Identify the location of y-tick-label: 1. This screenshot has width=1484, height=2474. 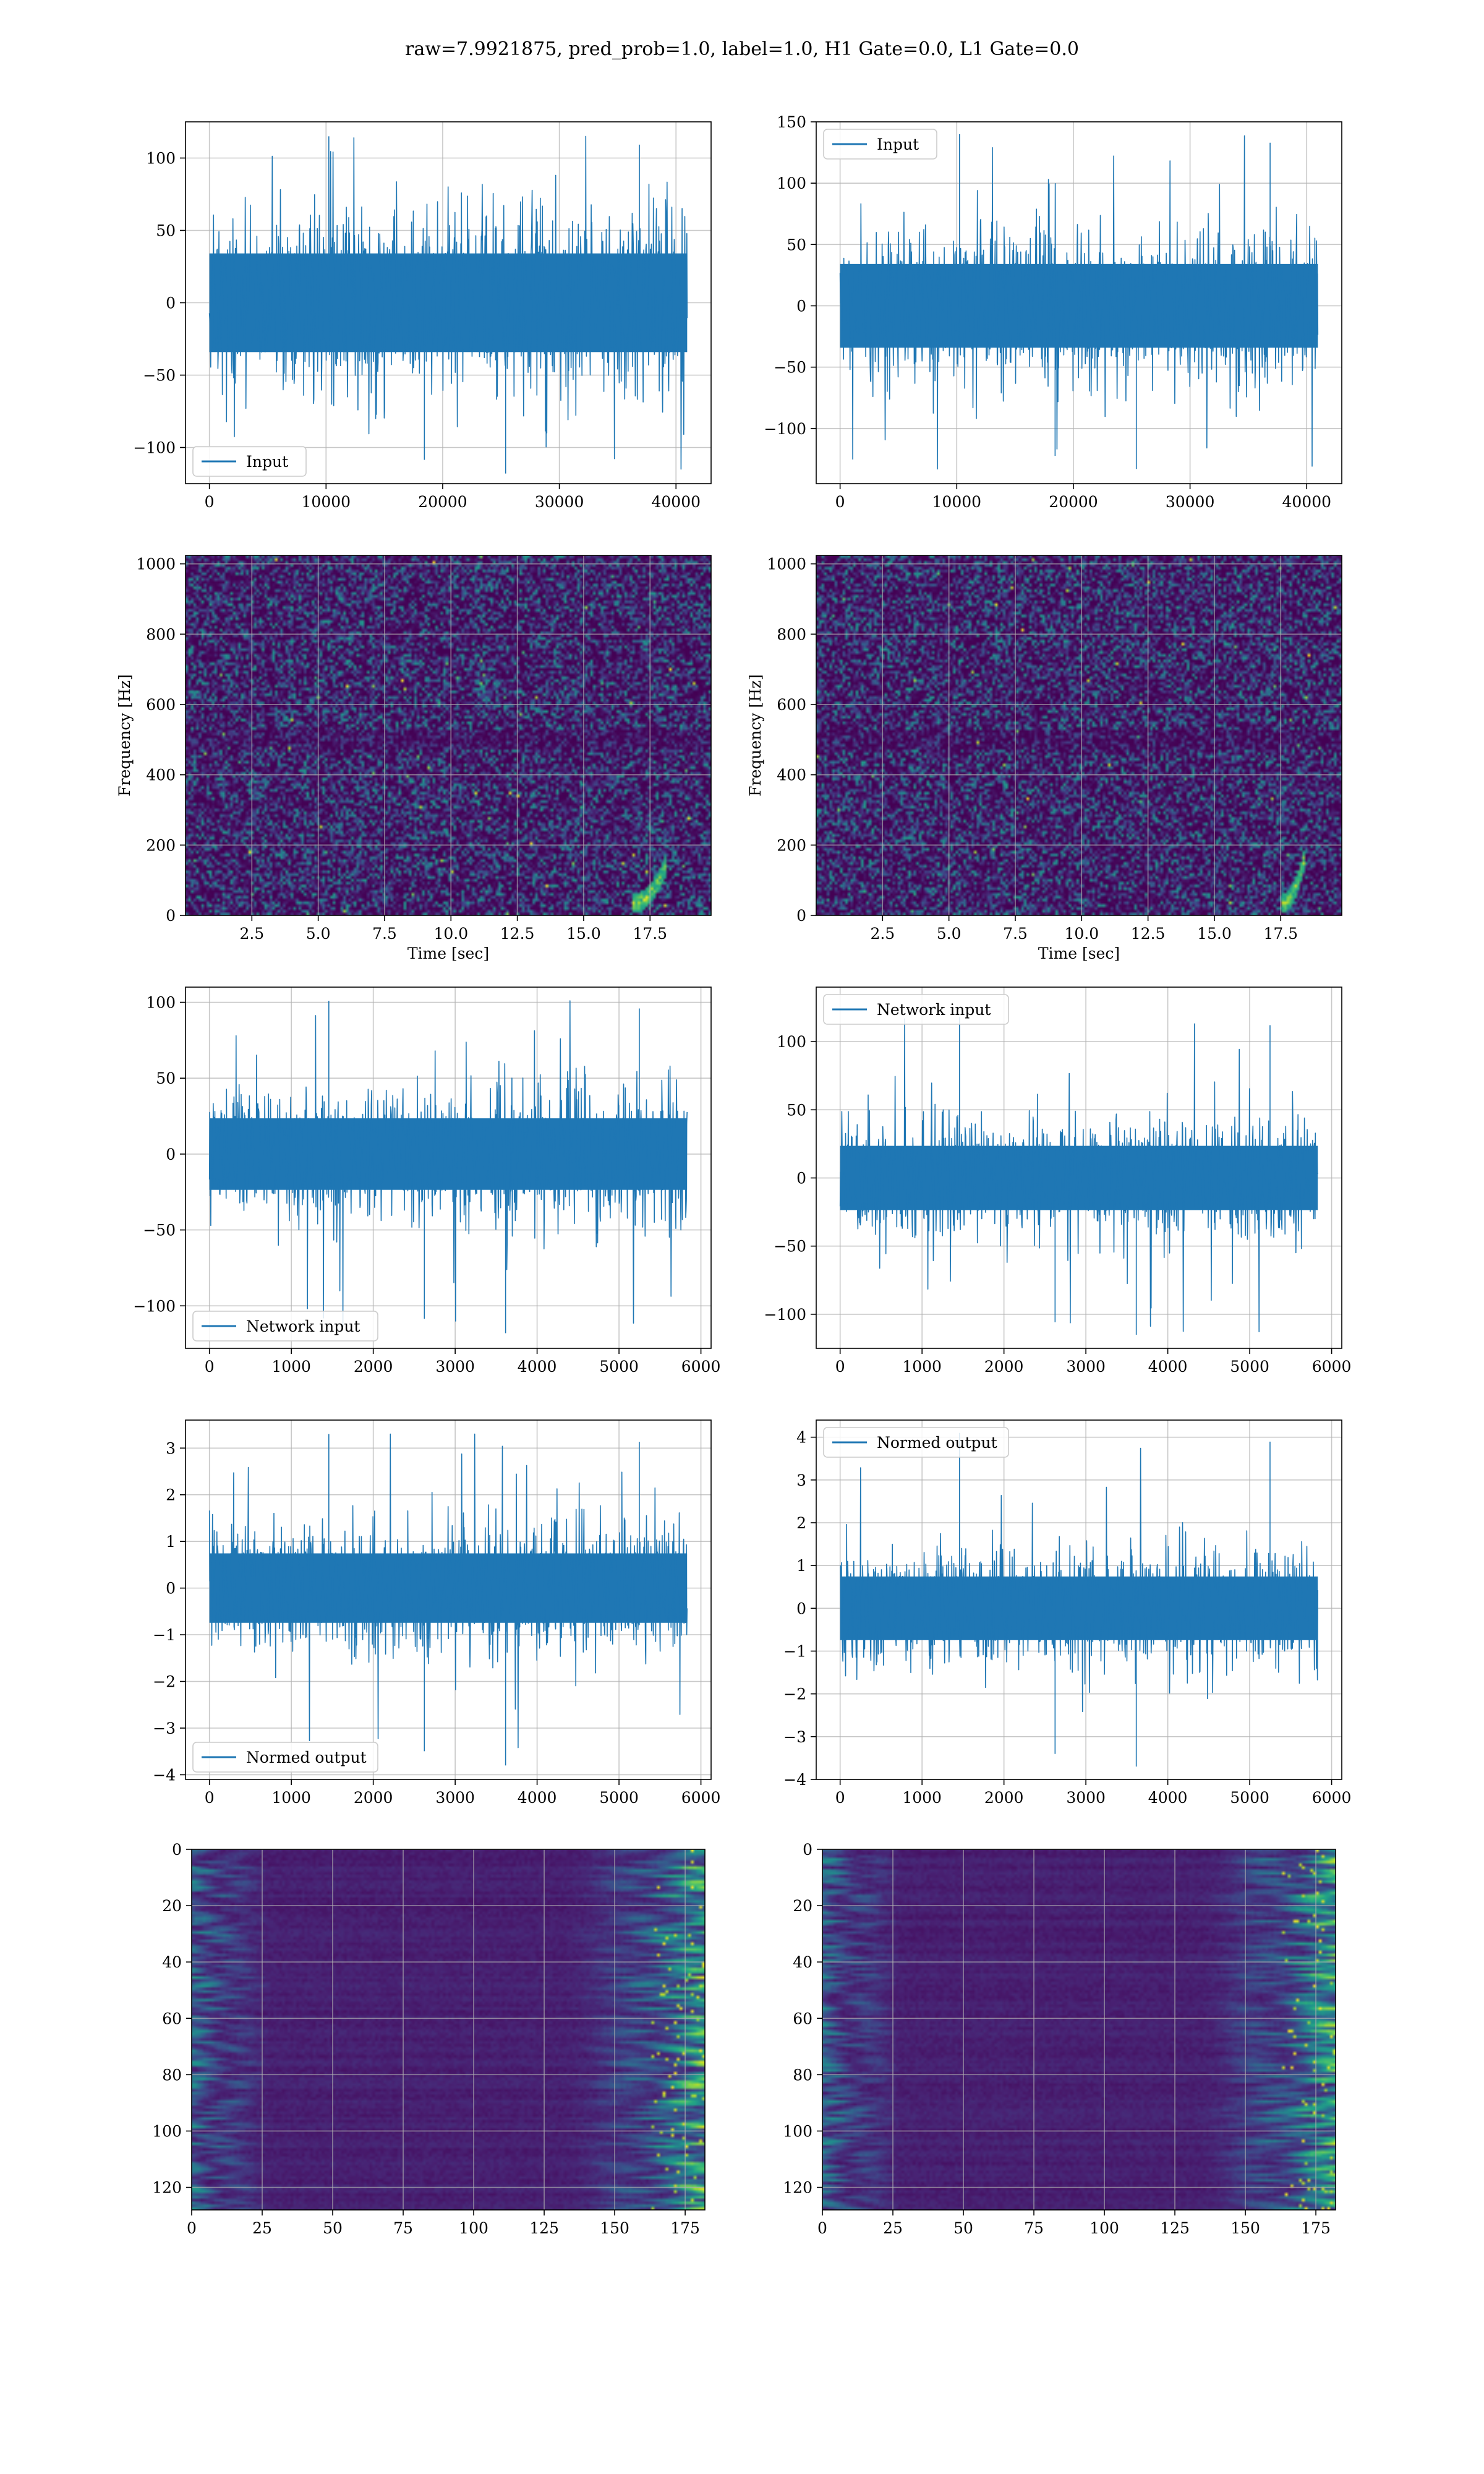
(801, 1566).